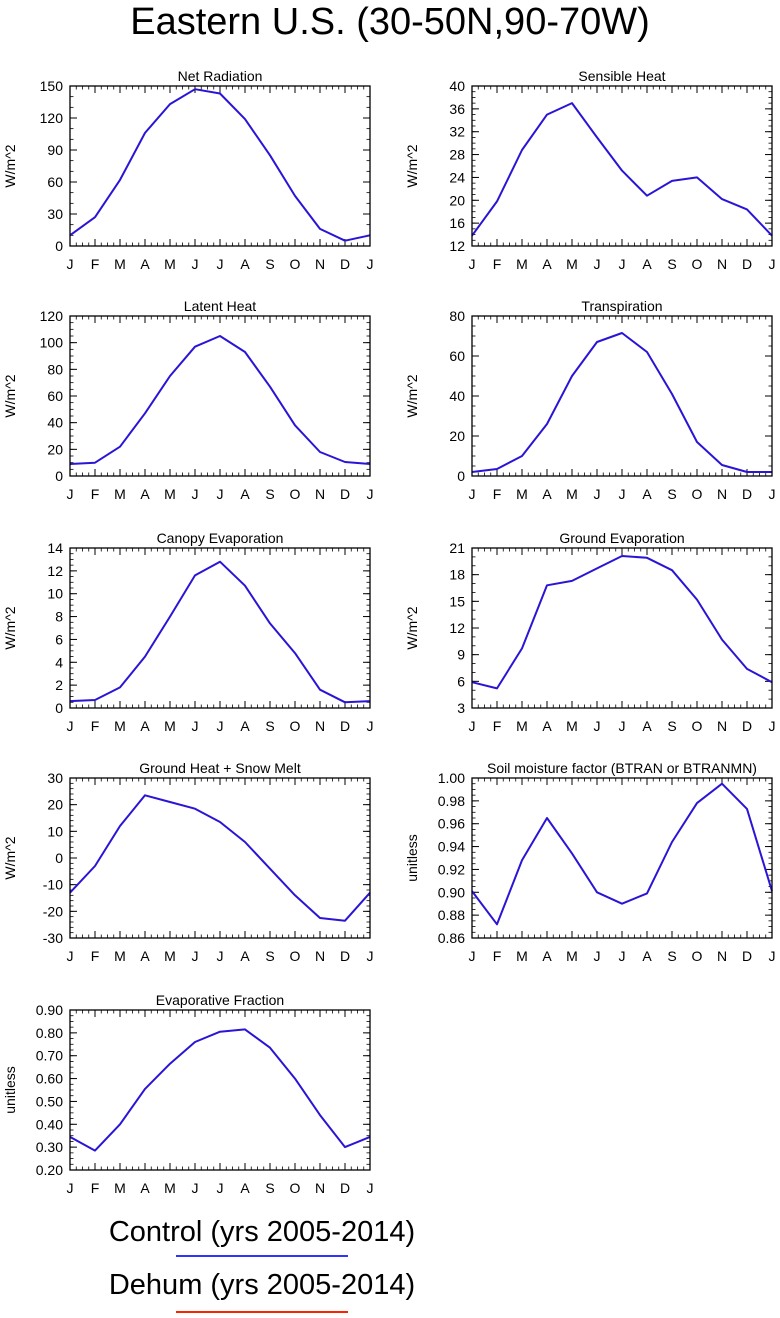 Image resolution: width=780 pixels, height=1318 pixels. What do you see at coordinates (53, 938) in the screenshot?
I see `y-tick-label: -30` at bounding box center [53, 938].